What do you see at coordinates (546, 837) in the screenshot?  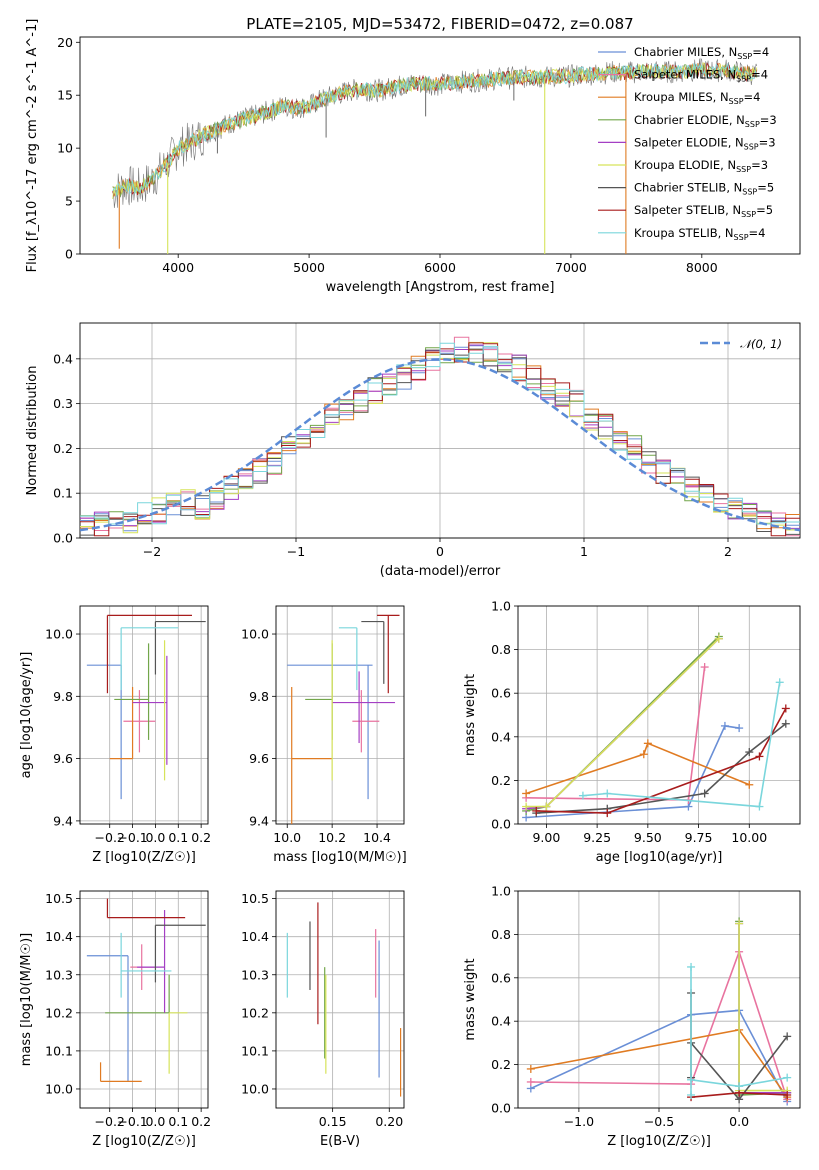 I see `x-tick-label: 9.00` at bounding box center [546, 837].